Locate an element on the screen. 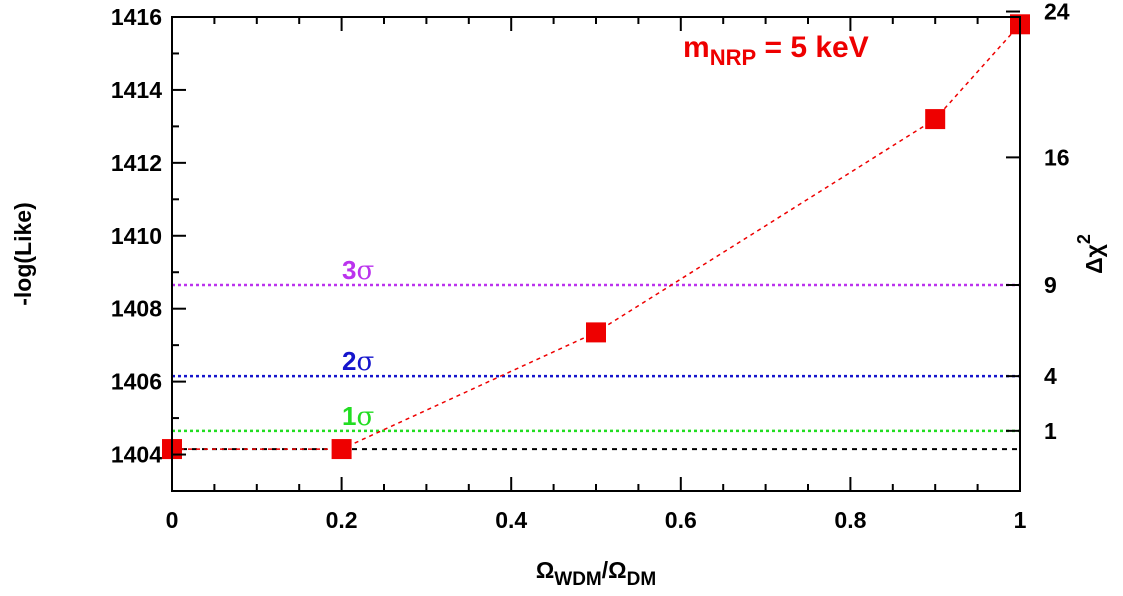 The width and height of the screenshot is (1123, 596). x-tick-label: 0 is located at coordinates (172, 520).